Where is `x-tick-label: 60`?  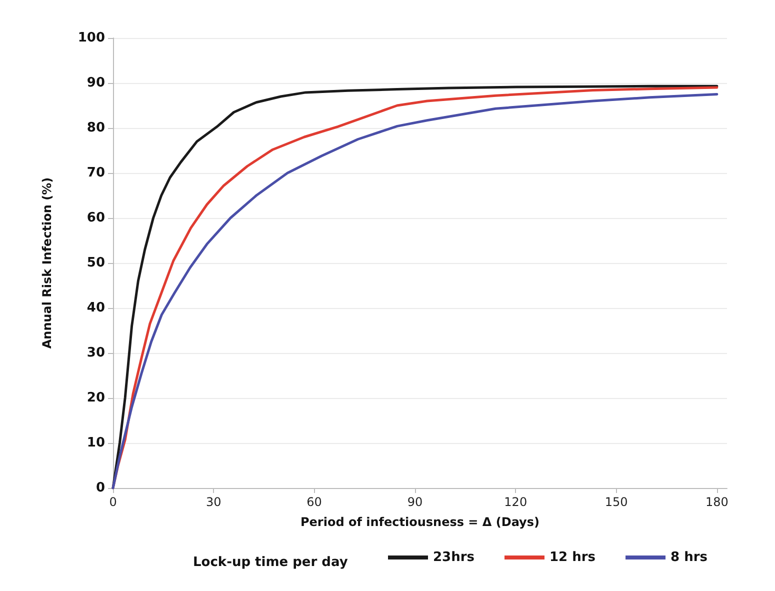 x-tick-label: 60 is located at coordinates (314, 502).